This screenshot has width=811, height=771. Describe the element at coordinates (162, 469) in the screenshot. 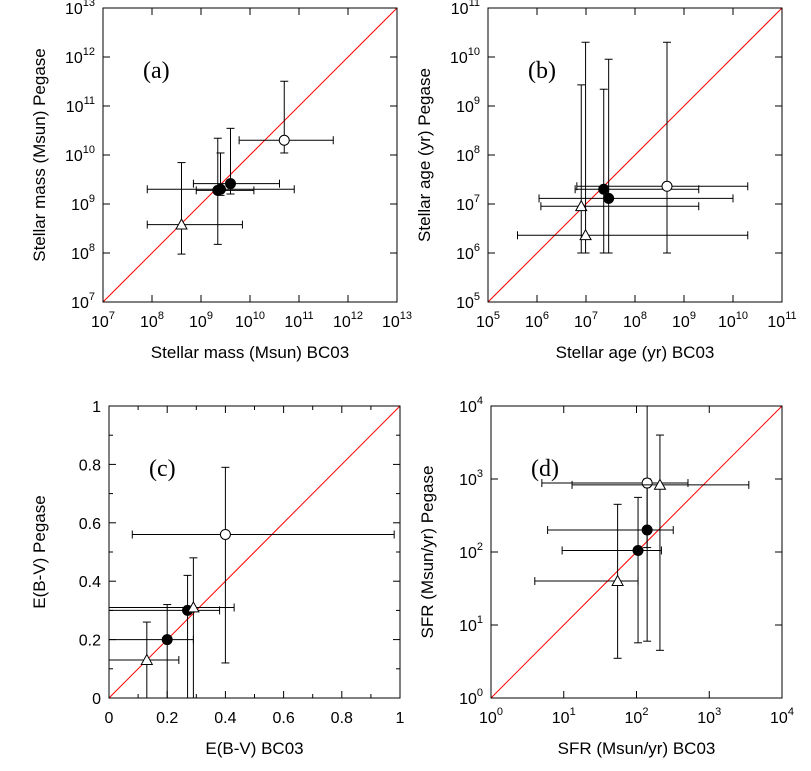

I see `panel-label: (c)` at that location.